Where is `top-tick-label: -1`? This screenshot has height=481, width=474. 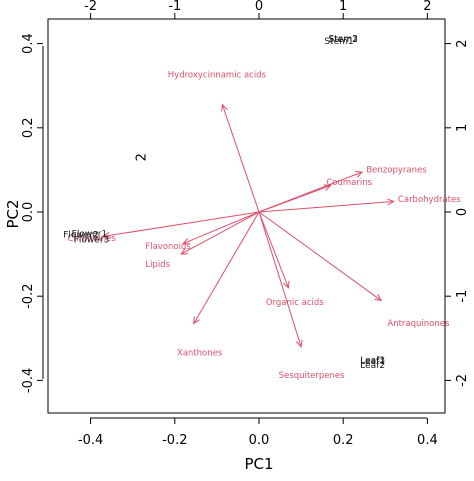 top-tick-label: -1 is located at coordinates (174, 7).